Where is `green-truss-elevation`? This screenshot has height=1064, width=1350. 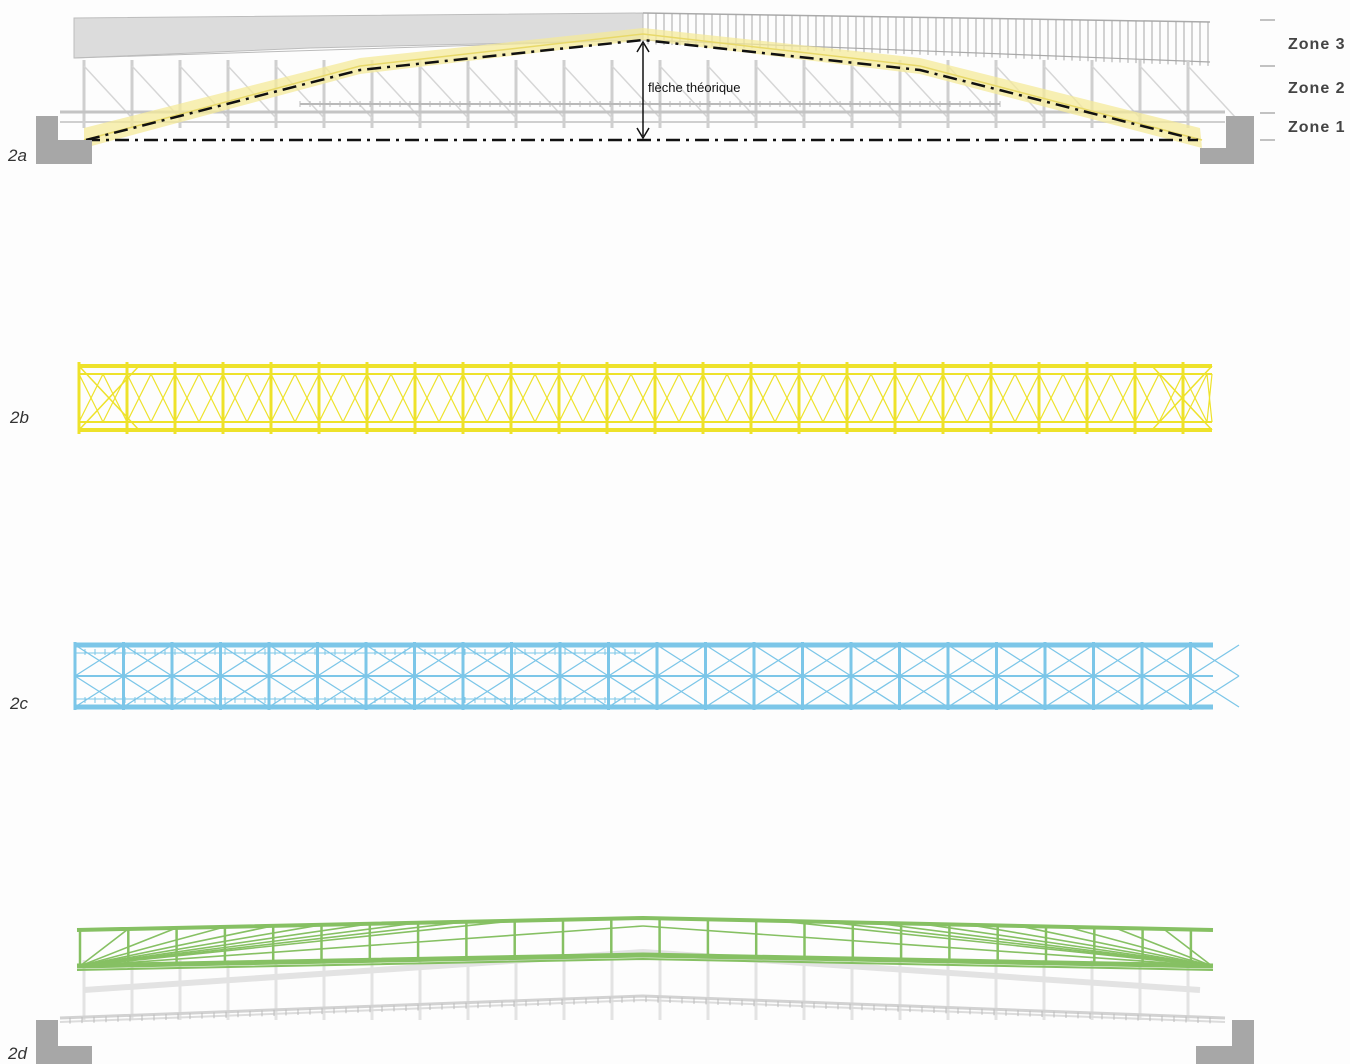 green-truss-elevation is located at coordinates (645, 989).